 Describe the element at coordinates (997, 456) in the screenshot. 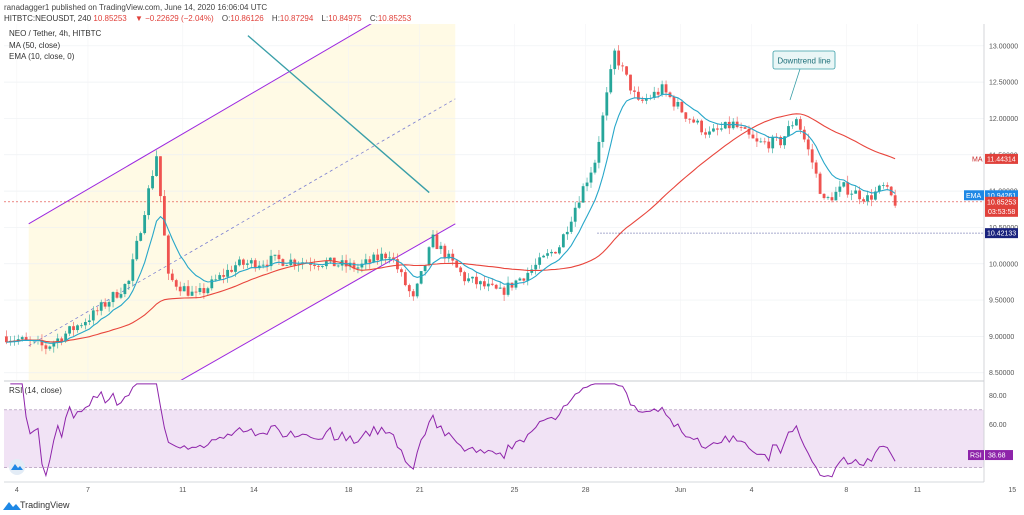

I see `svg-text: 38.68` at that location.